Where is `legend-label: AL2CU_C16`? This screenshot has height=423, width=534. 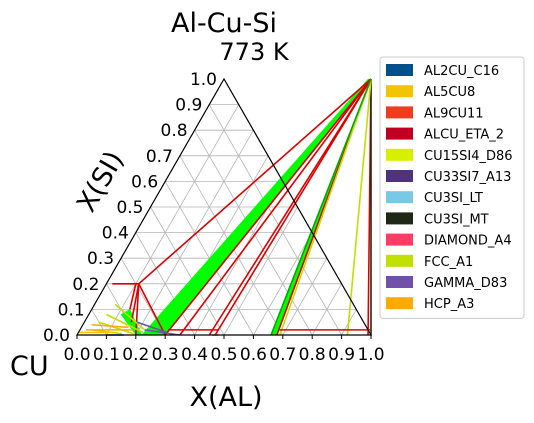
legend-label: AL2CU_C16 is located at coordinates (461, 71).